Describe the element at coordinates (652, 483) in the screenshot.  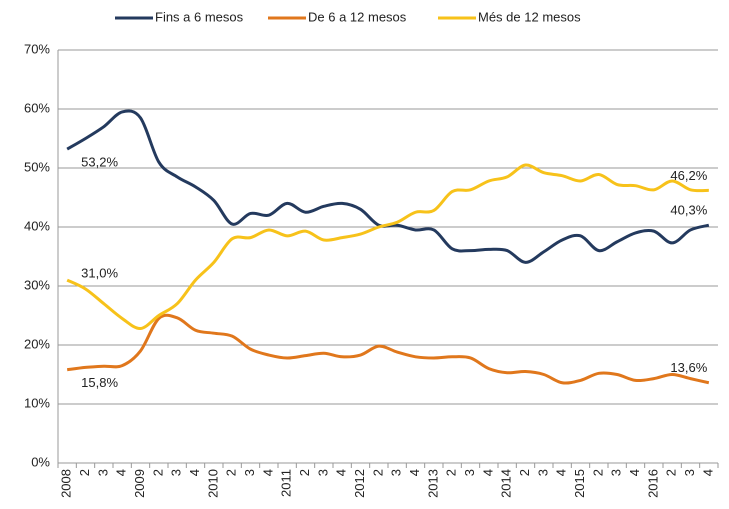
I see `x-tick-label: 2016` at that location.